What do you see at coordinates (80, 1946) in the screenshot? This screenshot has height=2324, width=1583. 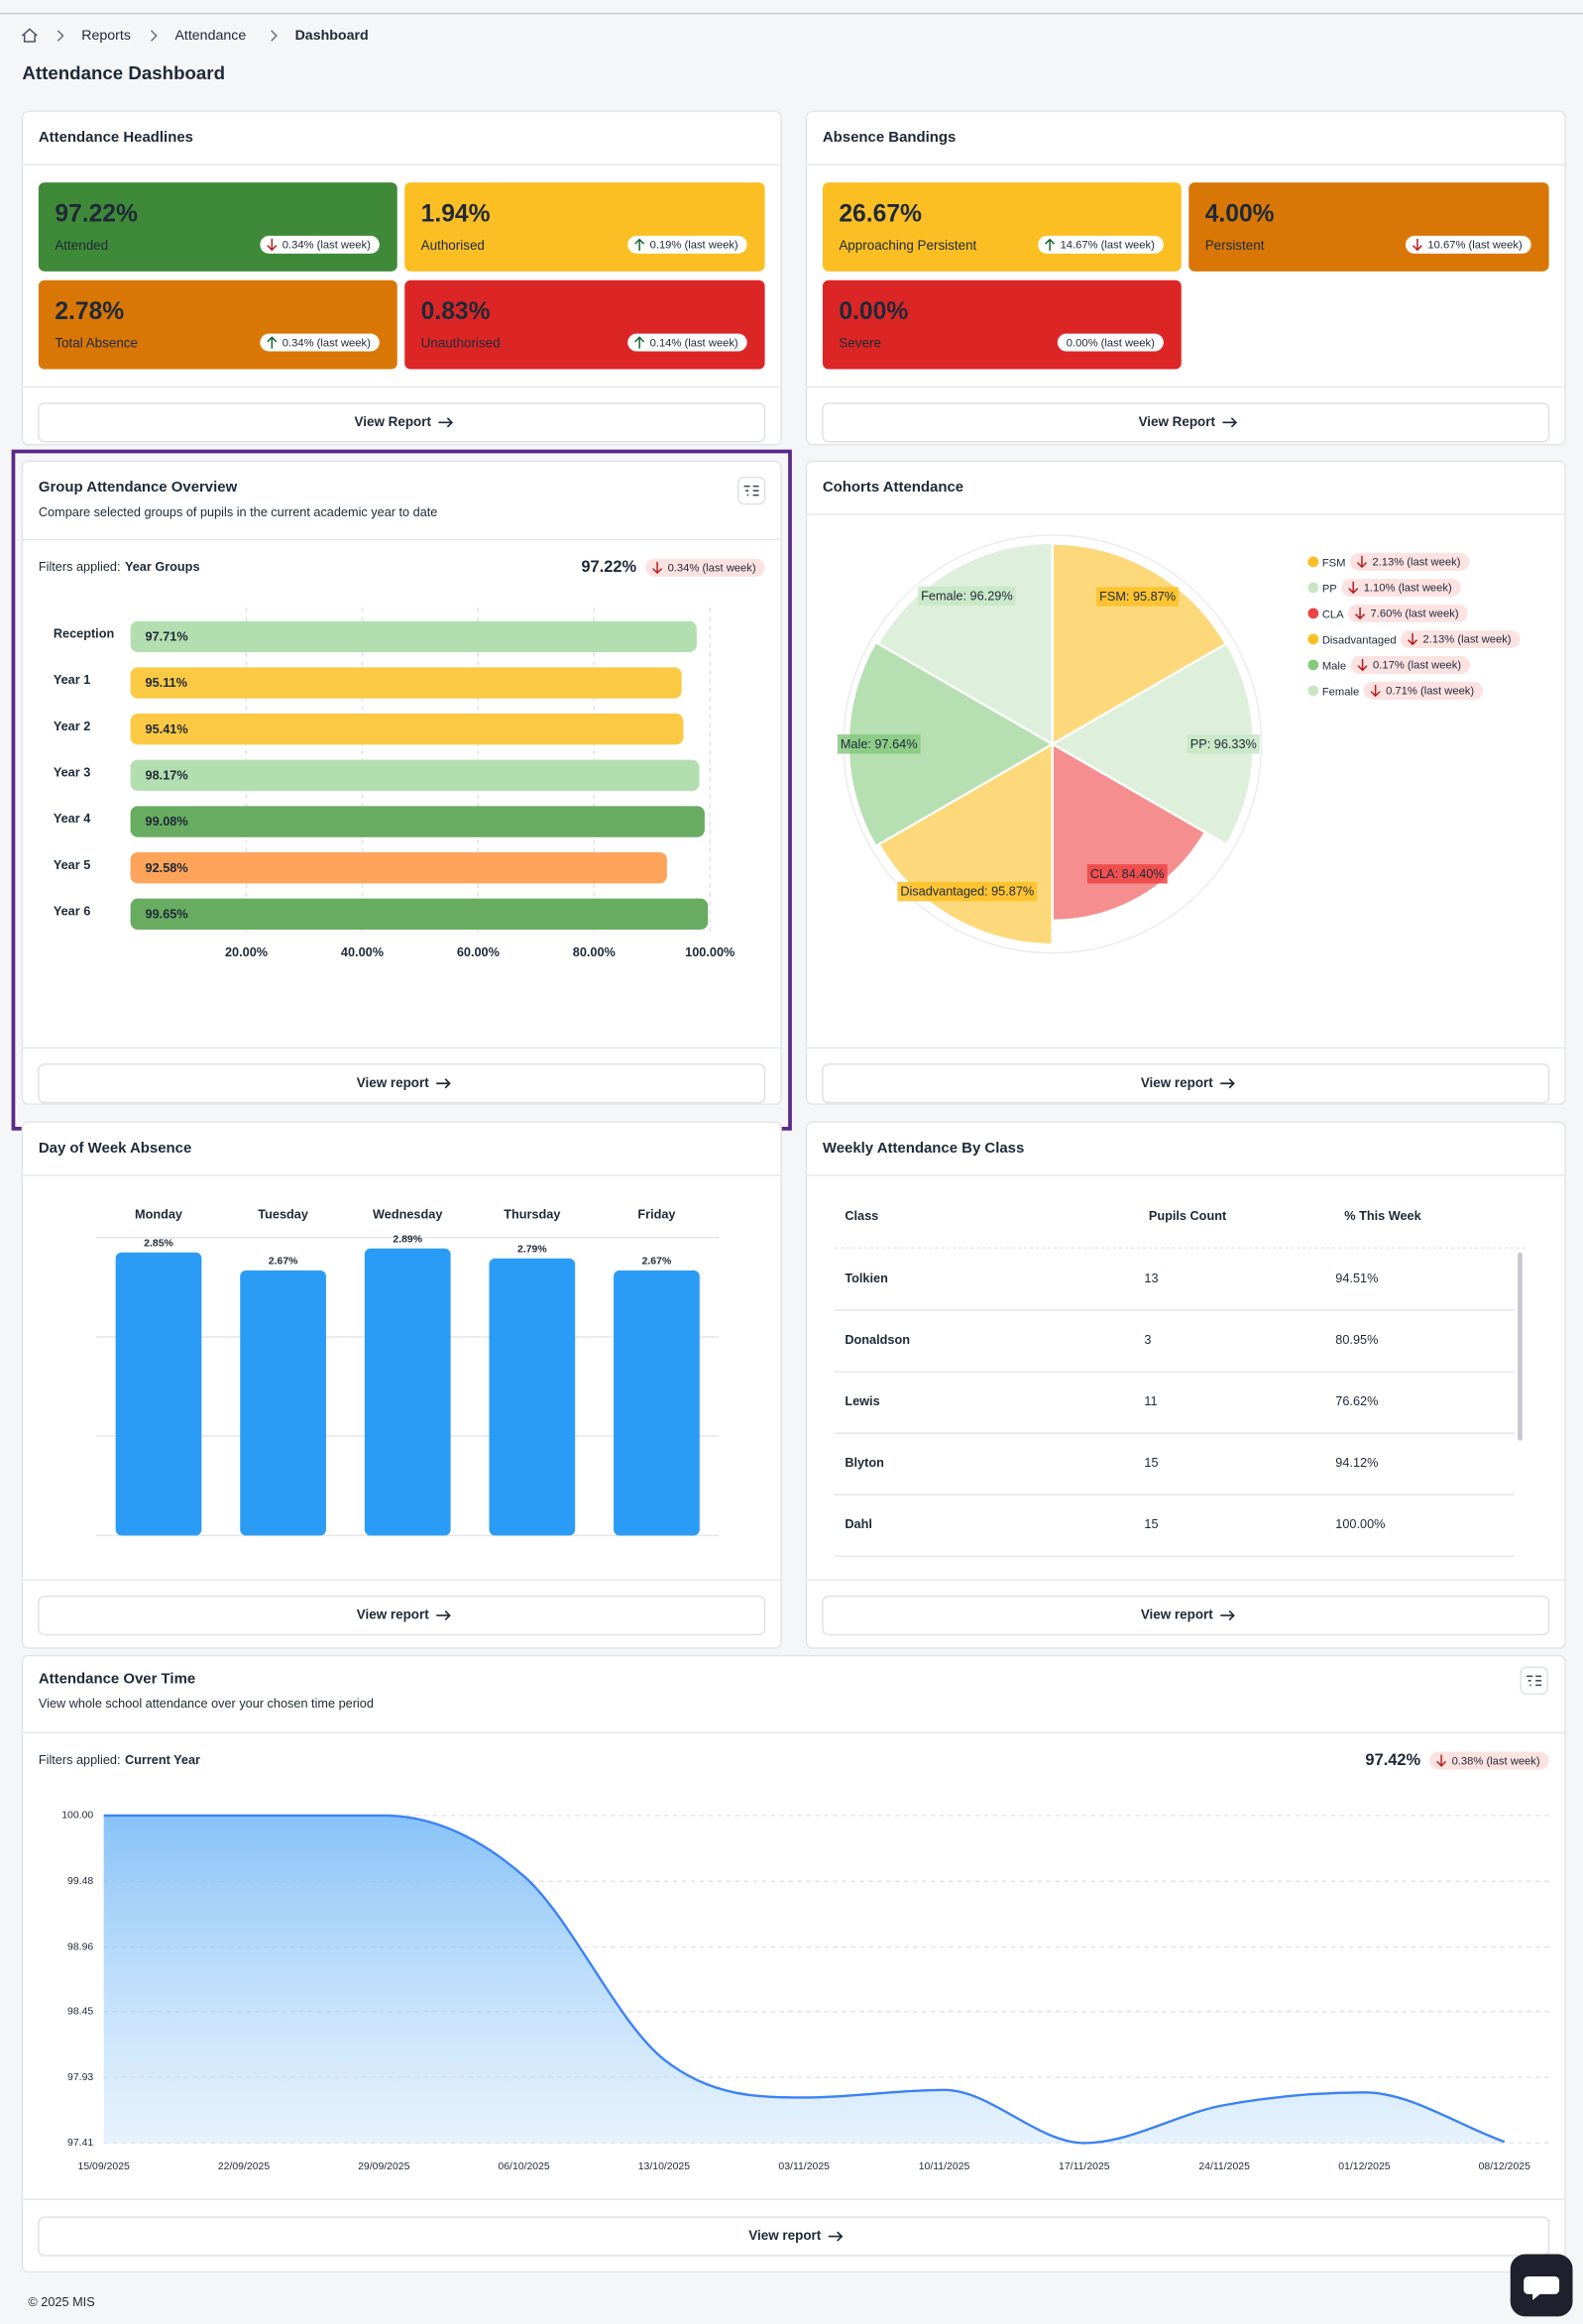 I see `y-tick-label: 98.96` at bounding box center [80, 1946].